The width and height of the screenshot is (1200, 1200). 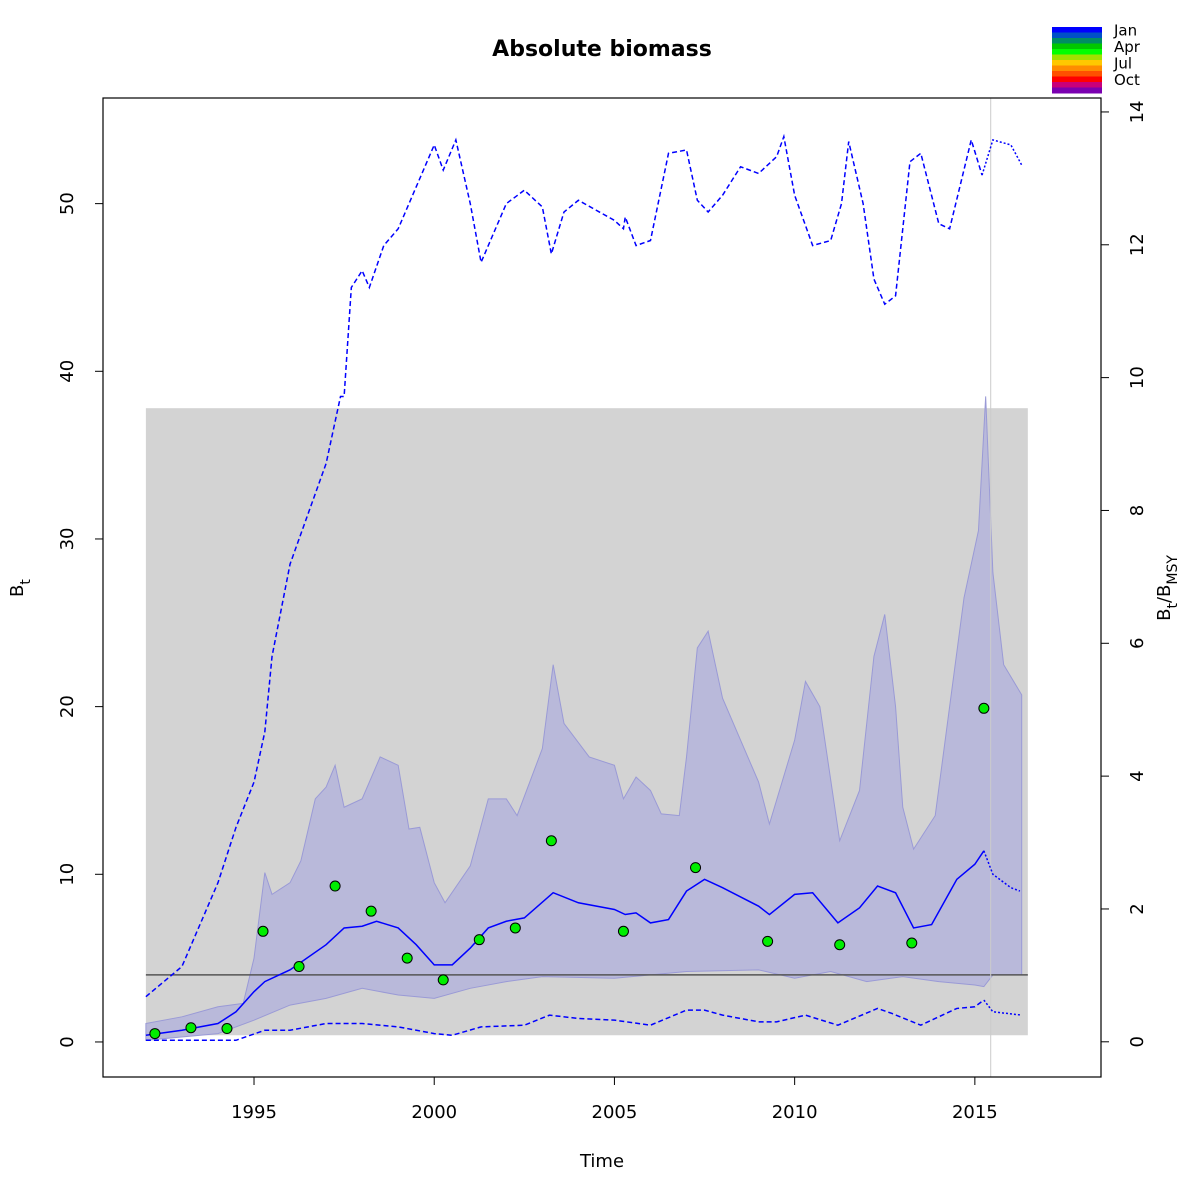 What do you see at coordinates (434, 1112) in the screenshot?
I see `x-tick-label: 2000` at bounding box center [434, 1112].